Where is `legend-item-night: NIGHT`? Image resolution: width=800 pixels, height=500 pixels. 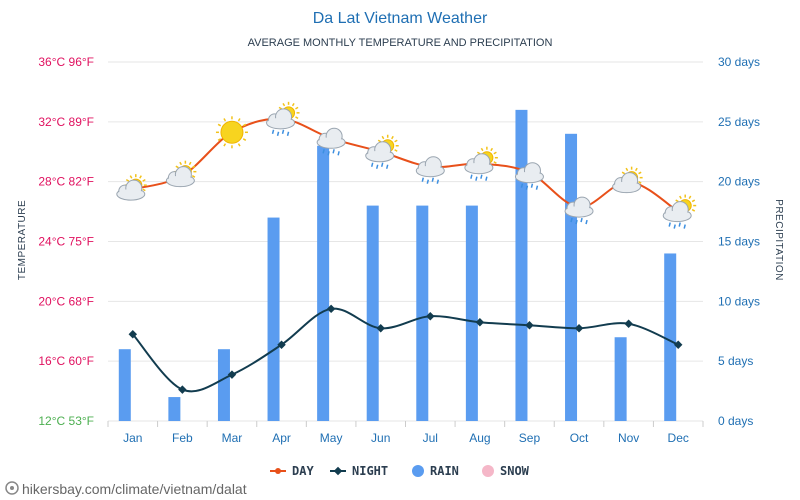 legend-item-night: NIGHT is located at coordinates (359, 471).